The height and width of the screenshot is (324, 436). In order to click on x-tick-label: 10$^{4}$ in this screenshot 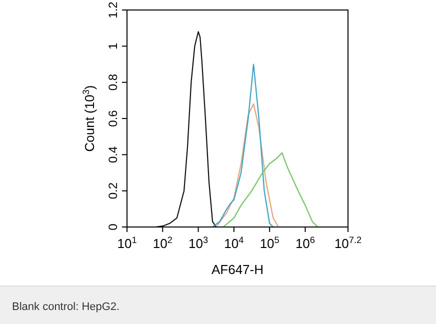, I will do `click(234, 243)`.